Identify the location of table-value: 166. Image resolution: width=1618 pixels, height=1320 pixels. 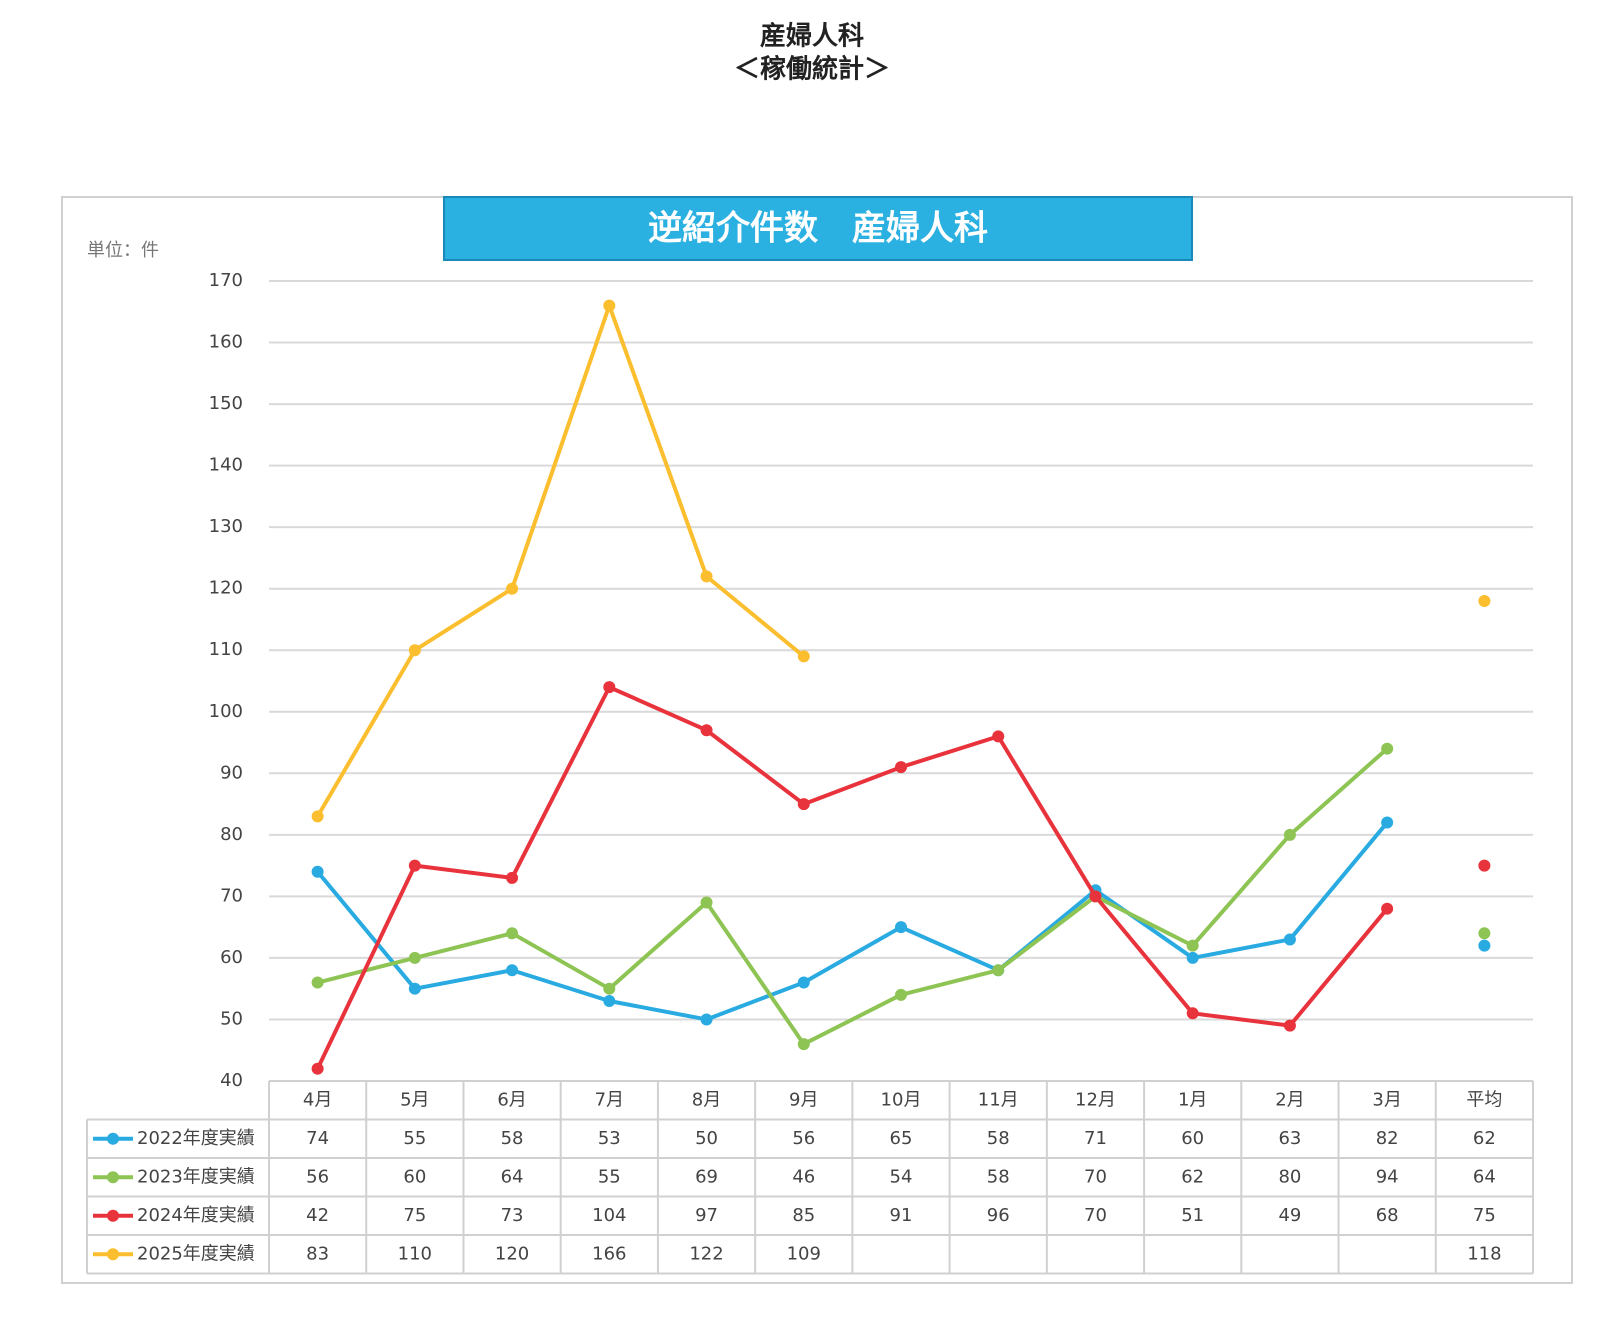
(609, 1253).